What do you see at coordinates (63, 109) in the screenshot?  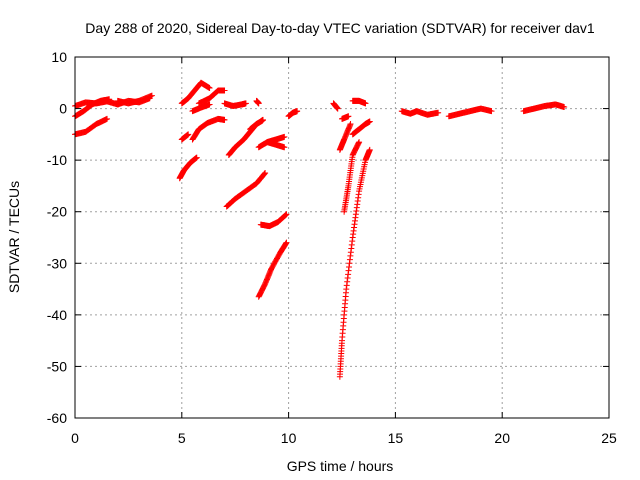 I see `y-tick-label: 0` at bounding box center [63, 109].